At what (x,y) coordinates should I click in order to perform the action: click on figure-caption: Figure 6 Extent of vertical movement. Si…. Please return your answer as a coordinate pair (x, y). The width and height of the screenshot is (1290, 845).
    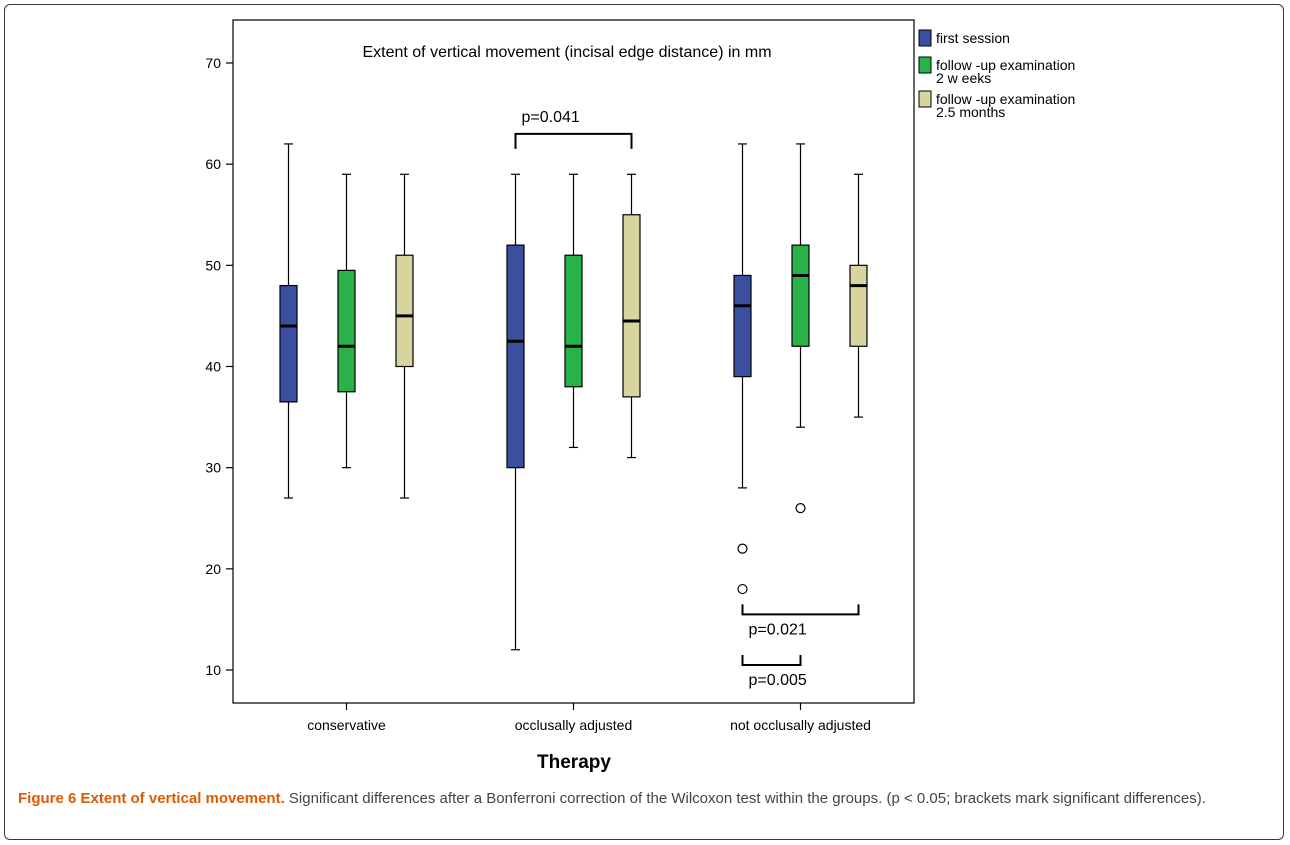
    Looking at the image, I should click on (643, 799).